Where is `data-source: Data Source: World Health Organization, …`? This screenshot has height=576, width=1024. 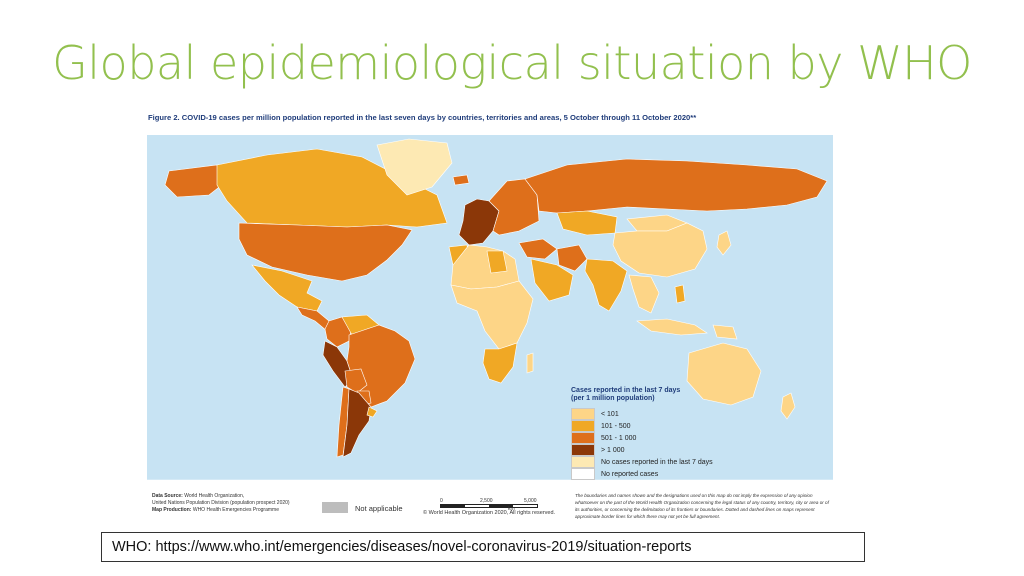 data-source: Data Source: World Health Organization, … is located at coordinates (221, 503).